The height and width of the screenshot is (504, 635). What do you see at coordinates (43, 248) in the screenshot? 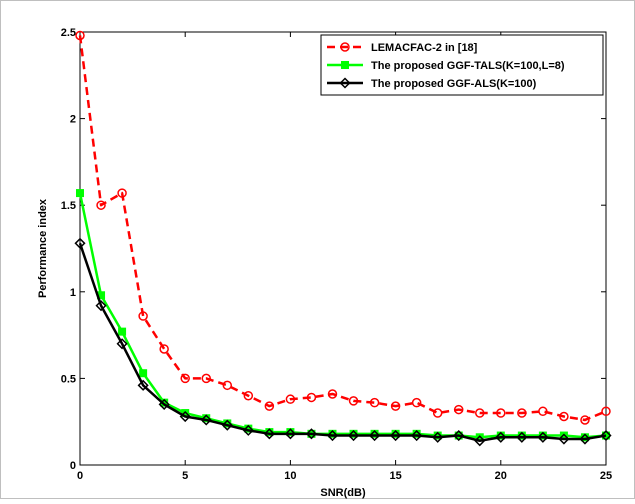
I see `y-axis-label: Performance index` at bounding box center [43, 248].